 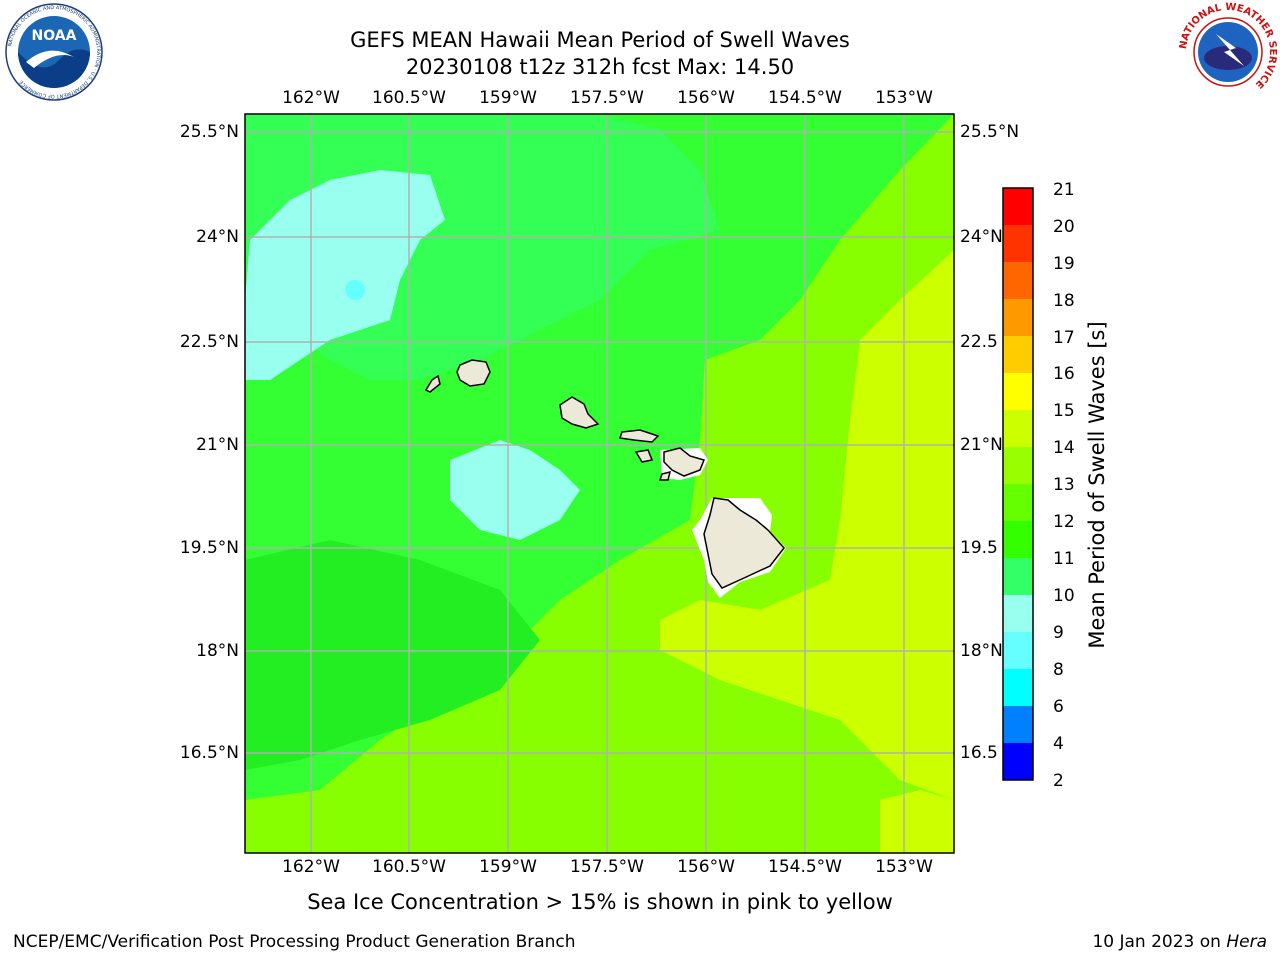 I want to click on island-hawaii, so click(x=744, y=543).